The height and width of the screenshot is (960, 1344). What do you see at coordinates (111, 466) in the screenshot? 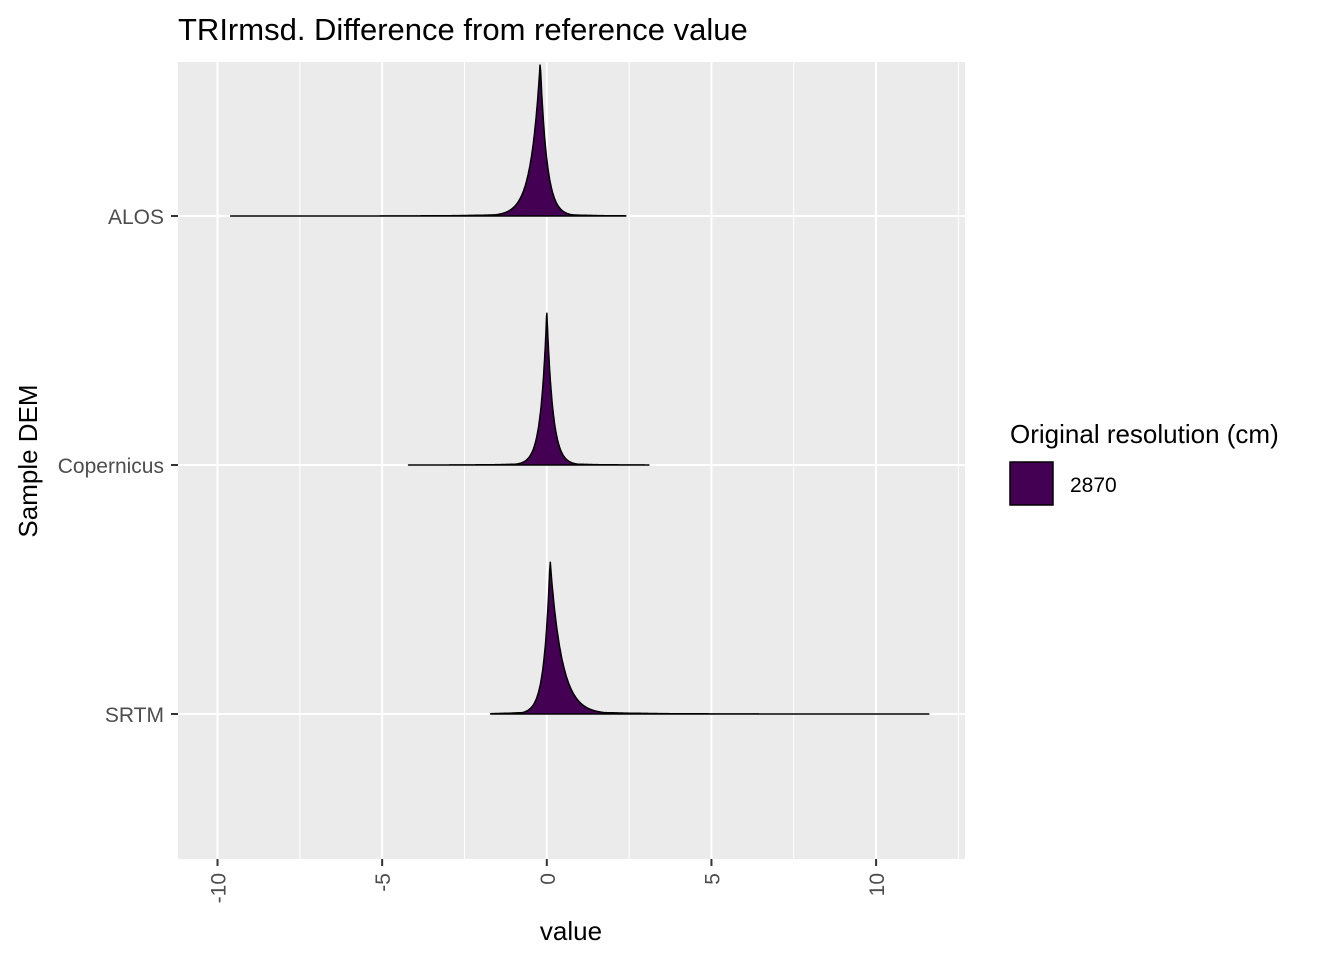
I see `y-tick-label: Copernicus` at bounding box center [111, 466].